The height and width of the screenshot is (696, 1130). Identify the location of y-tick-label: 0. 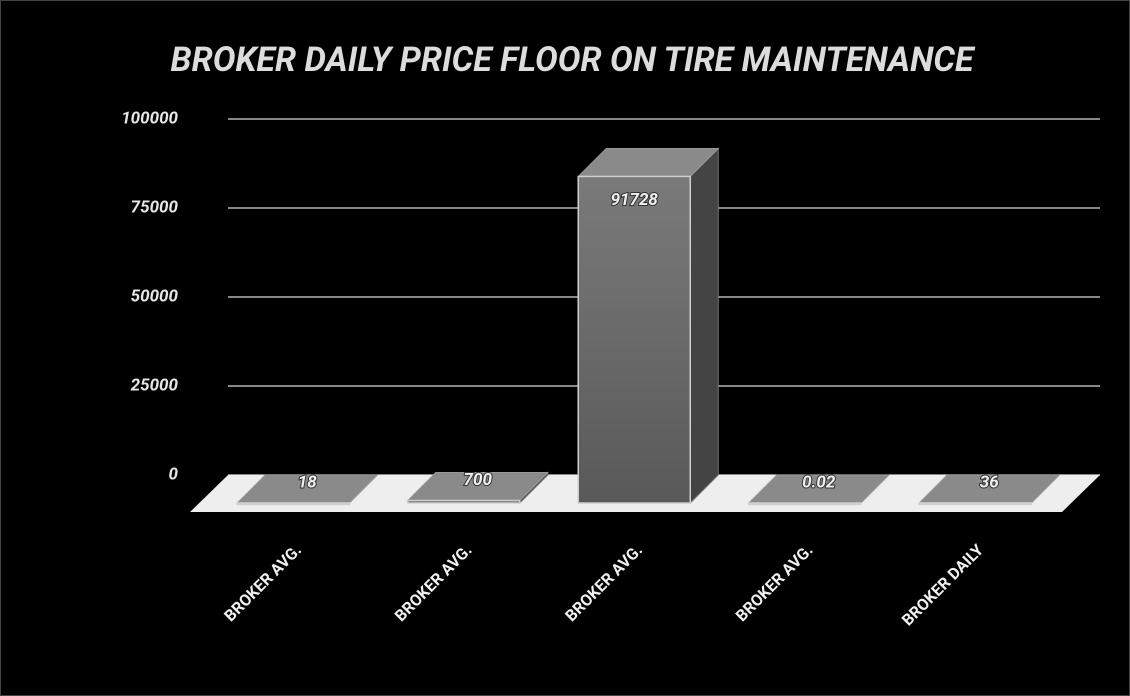
(174, 474).